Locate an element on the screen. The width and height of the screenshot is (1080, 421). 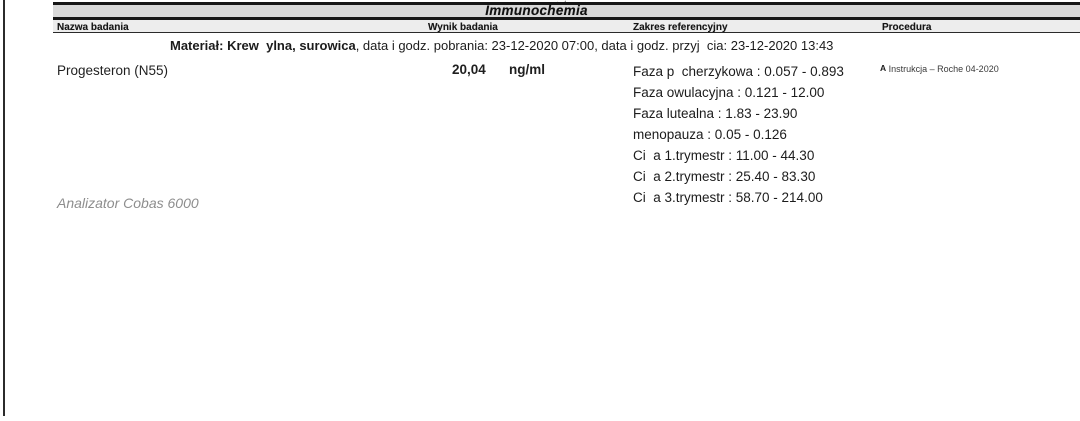
section-title: Immunochemia is located at coordinates (536, 10).